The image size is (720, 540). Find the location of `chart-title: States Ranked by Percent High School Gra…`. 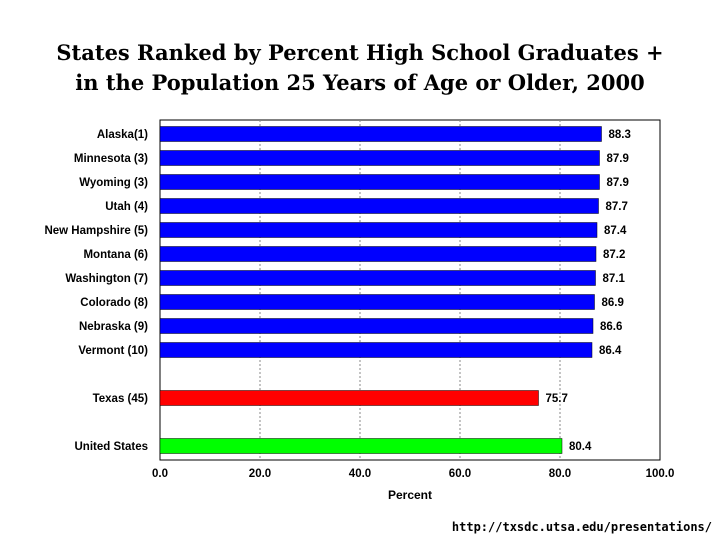

chart-title: States Ranked by Percent High School Gra… is located at coordinates (360, 68).